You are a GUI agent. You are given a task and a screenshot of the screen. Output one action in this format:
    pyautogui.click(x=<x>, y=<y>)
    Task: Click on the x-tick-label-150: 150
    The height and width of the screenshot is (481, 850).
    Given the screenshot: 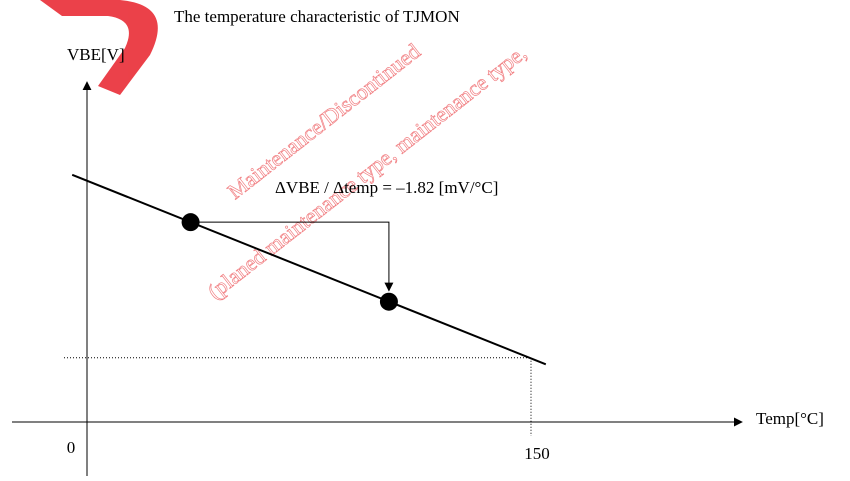 What is the action you would take?
    pyautogui.click(x=537, y=453)
    